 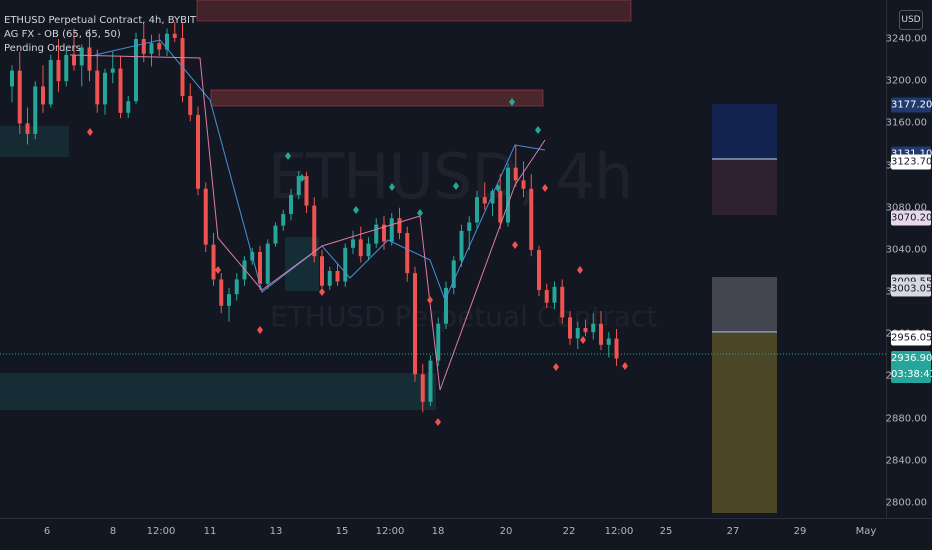 I want to click on time-tick-label: 18, so click(x=438, y=531).